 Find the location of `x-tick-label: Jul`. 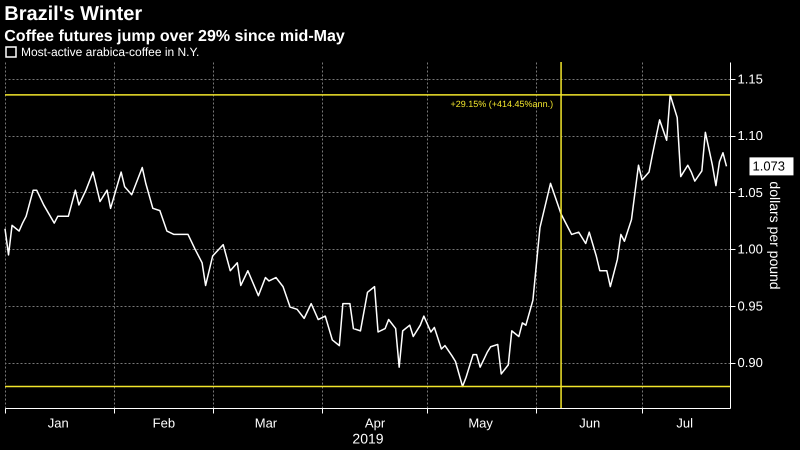

x-tick-label: Jul is located at coordinates (685, 423).